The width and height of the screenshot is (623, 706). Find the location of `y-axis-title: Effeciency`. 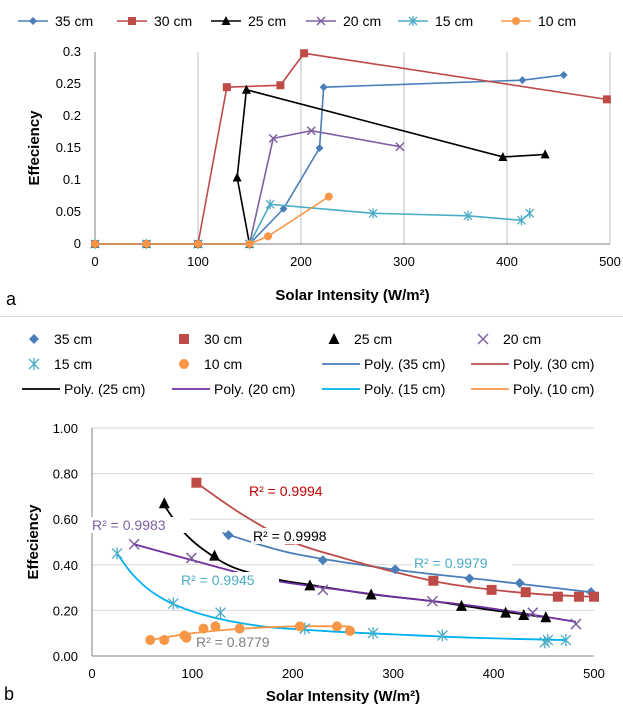

y-axis-title: Effeciency is located at coordinates (34, 148).